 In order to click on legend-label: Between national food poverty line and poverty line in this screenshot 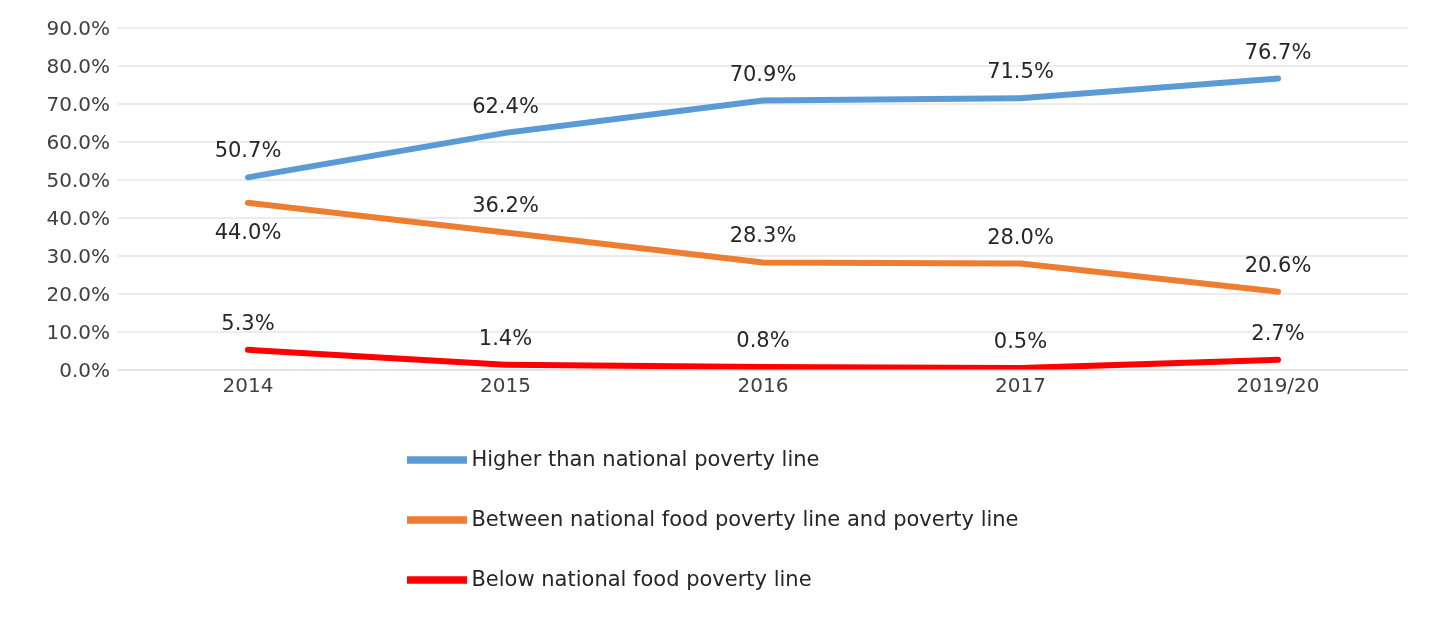, I will do `click(745, 519)`.